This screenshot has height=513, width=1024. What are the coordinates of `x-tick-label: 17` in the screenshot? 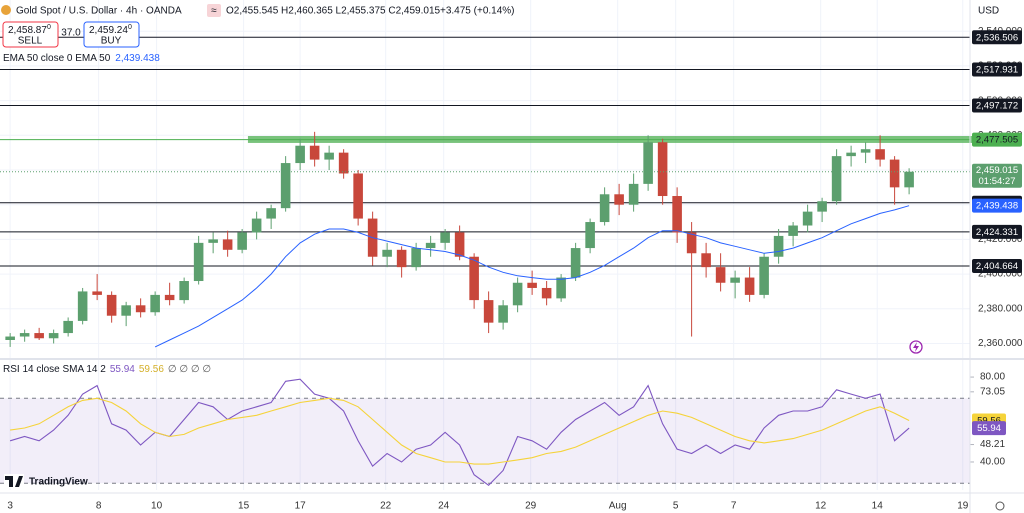 It's located at (301, 506).